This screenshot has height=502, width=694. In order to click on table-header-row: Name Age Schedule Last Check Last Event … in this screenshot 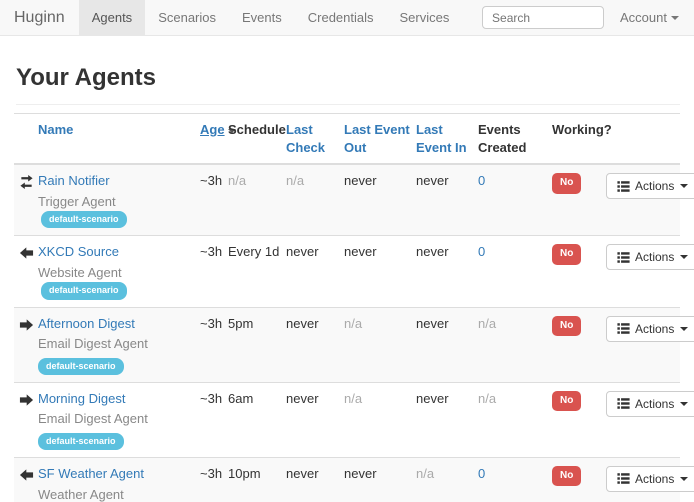, I will do `click(347, 139)`.